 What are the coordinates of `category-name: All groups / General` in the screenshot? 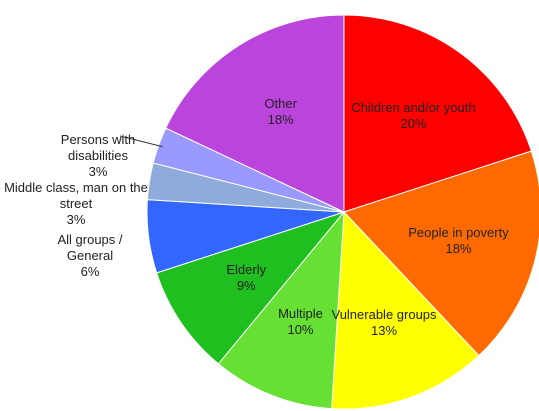 It's located at (90, 247).